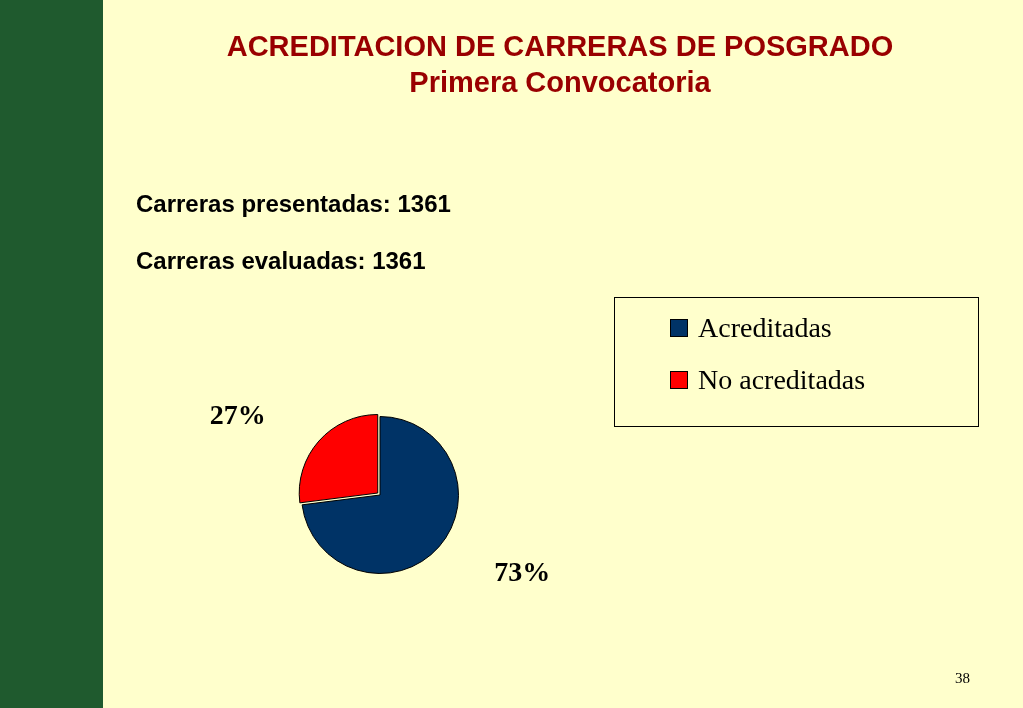 This screenshot has height=708, width=1023. I want to click on data-label: 73%, so click(522, 571).